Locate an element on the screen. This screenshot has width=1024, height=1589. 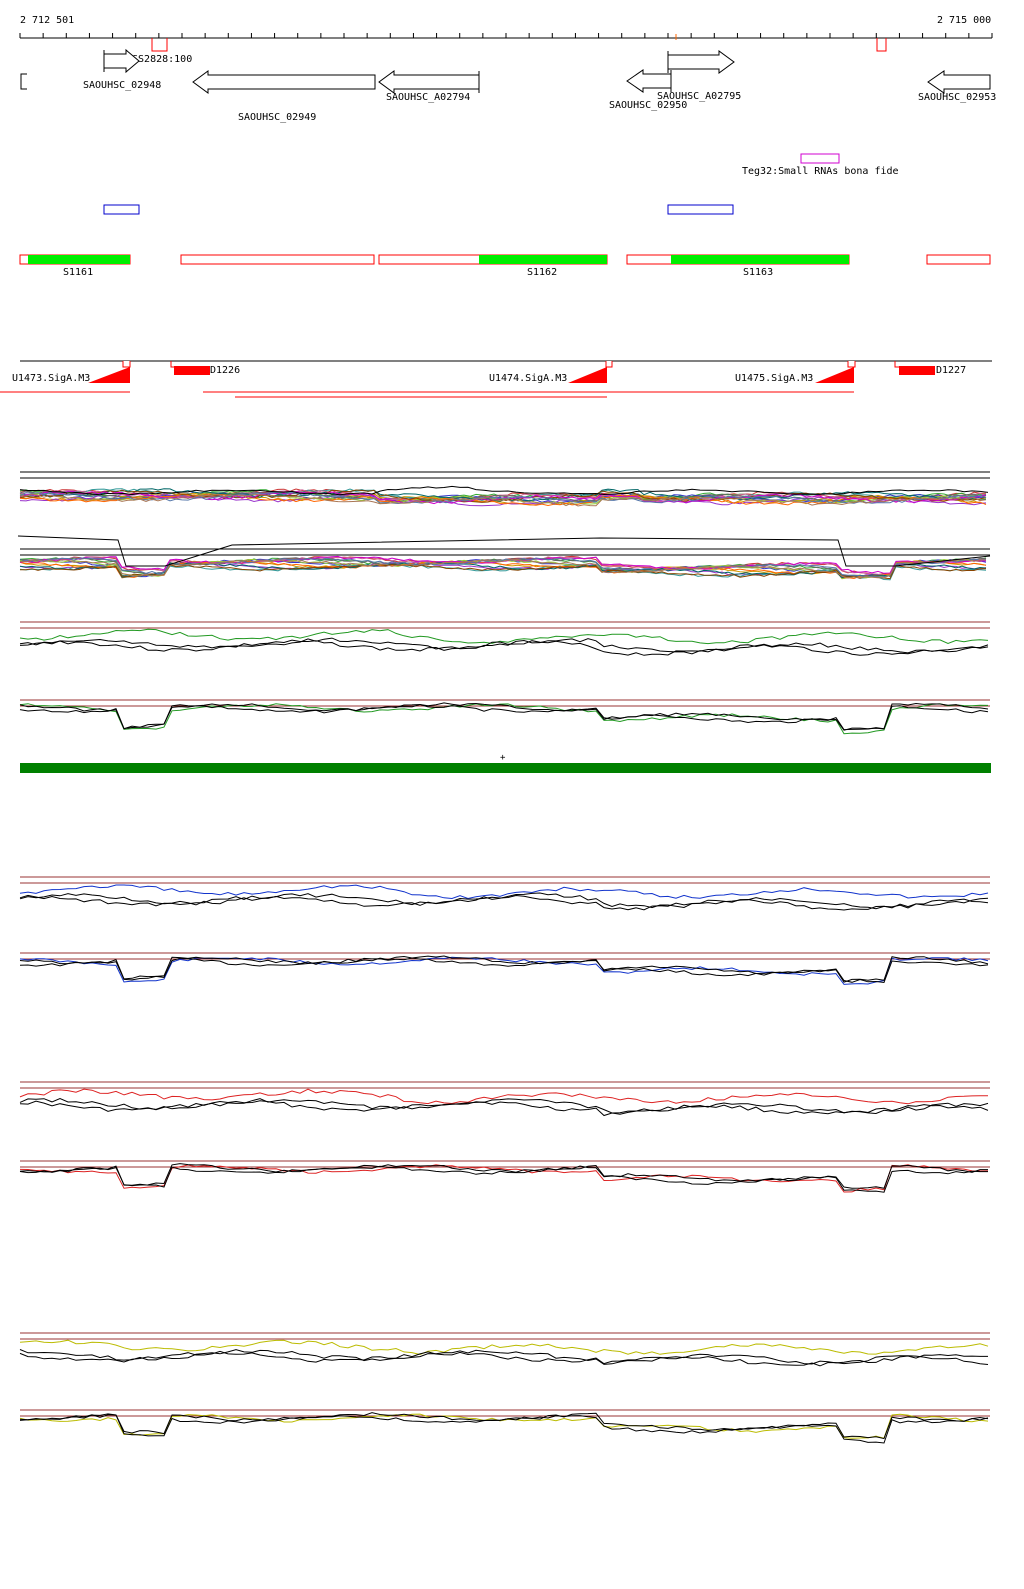
srna-track: Teg32:Small RNAs bona fide is located at coordinates (820, 165).